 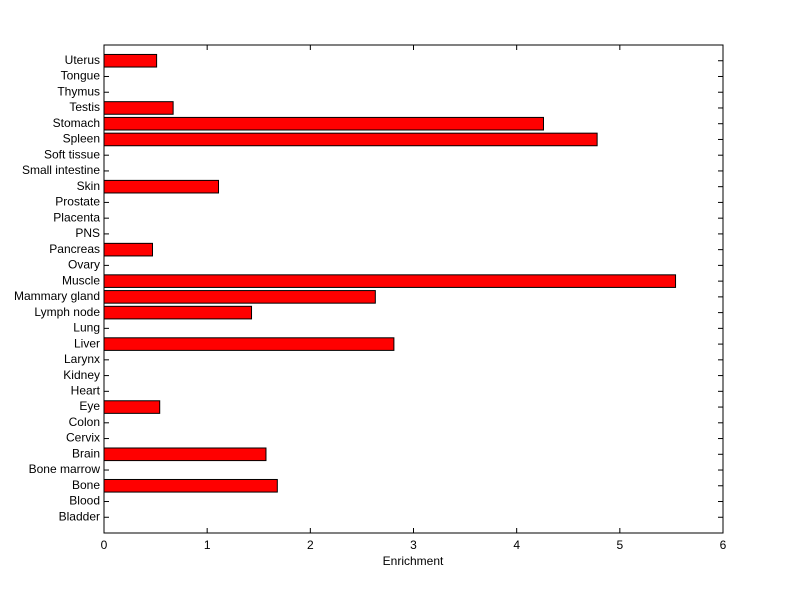 What do you see at coordinates (79, 516) in the screenshot?
I see `y-tick-label: Bladder` at bounding box center [79, 516].